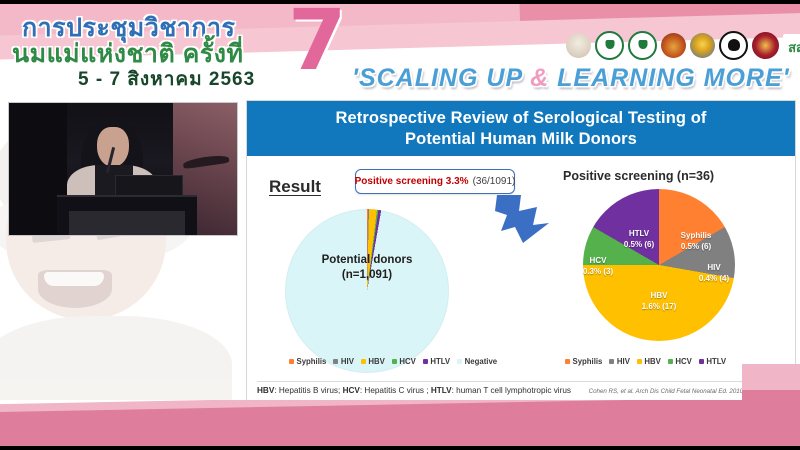  I want to click on legend-item-r-hiv: HIV, so click(619, 361).